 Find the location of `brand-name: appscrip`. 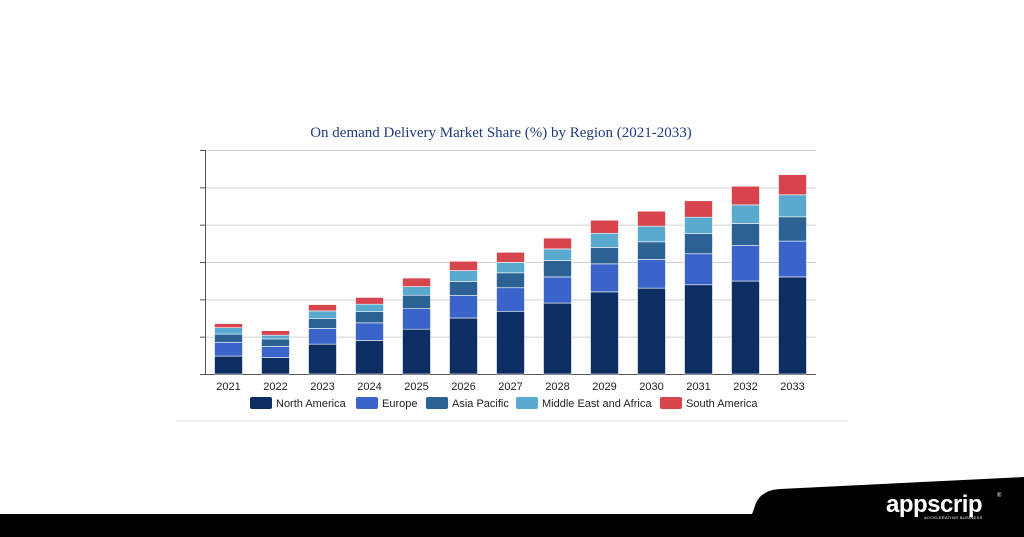

brand-name: appscrip is located at coordinates (934, 504).